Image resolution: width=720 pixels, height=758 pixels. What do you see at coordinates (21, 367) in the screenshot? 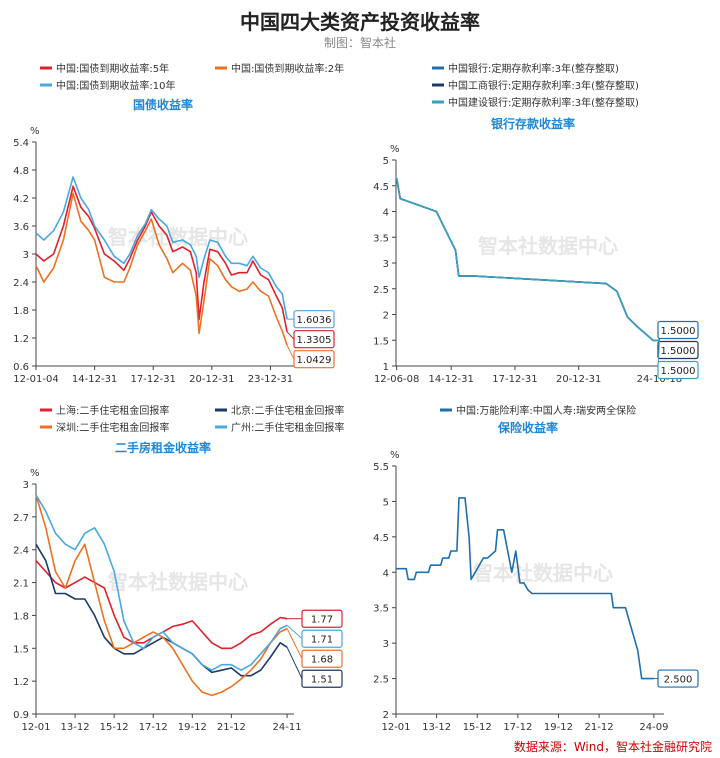
I see `y-tick-label: 0.6` at bounding box center [21, 367].